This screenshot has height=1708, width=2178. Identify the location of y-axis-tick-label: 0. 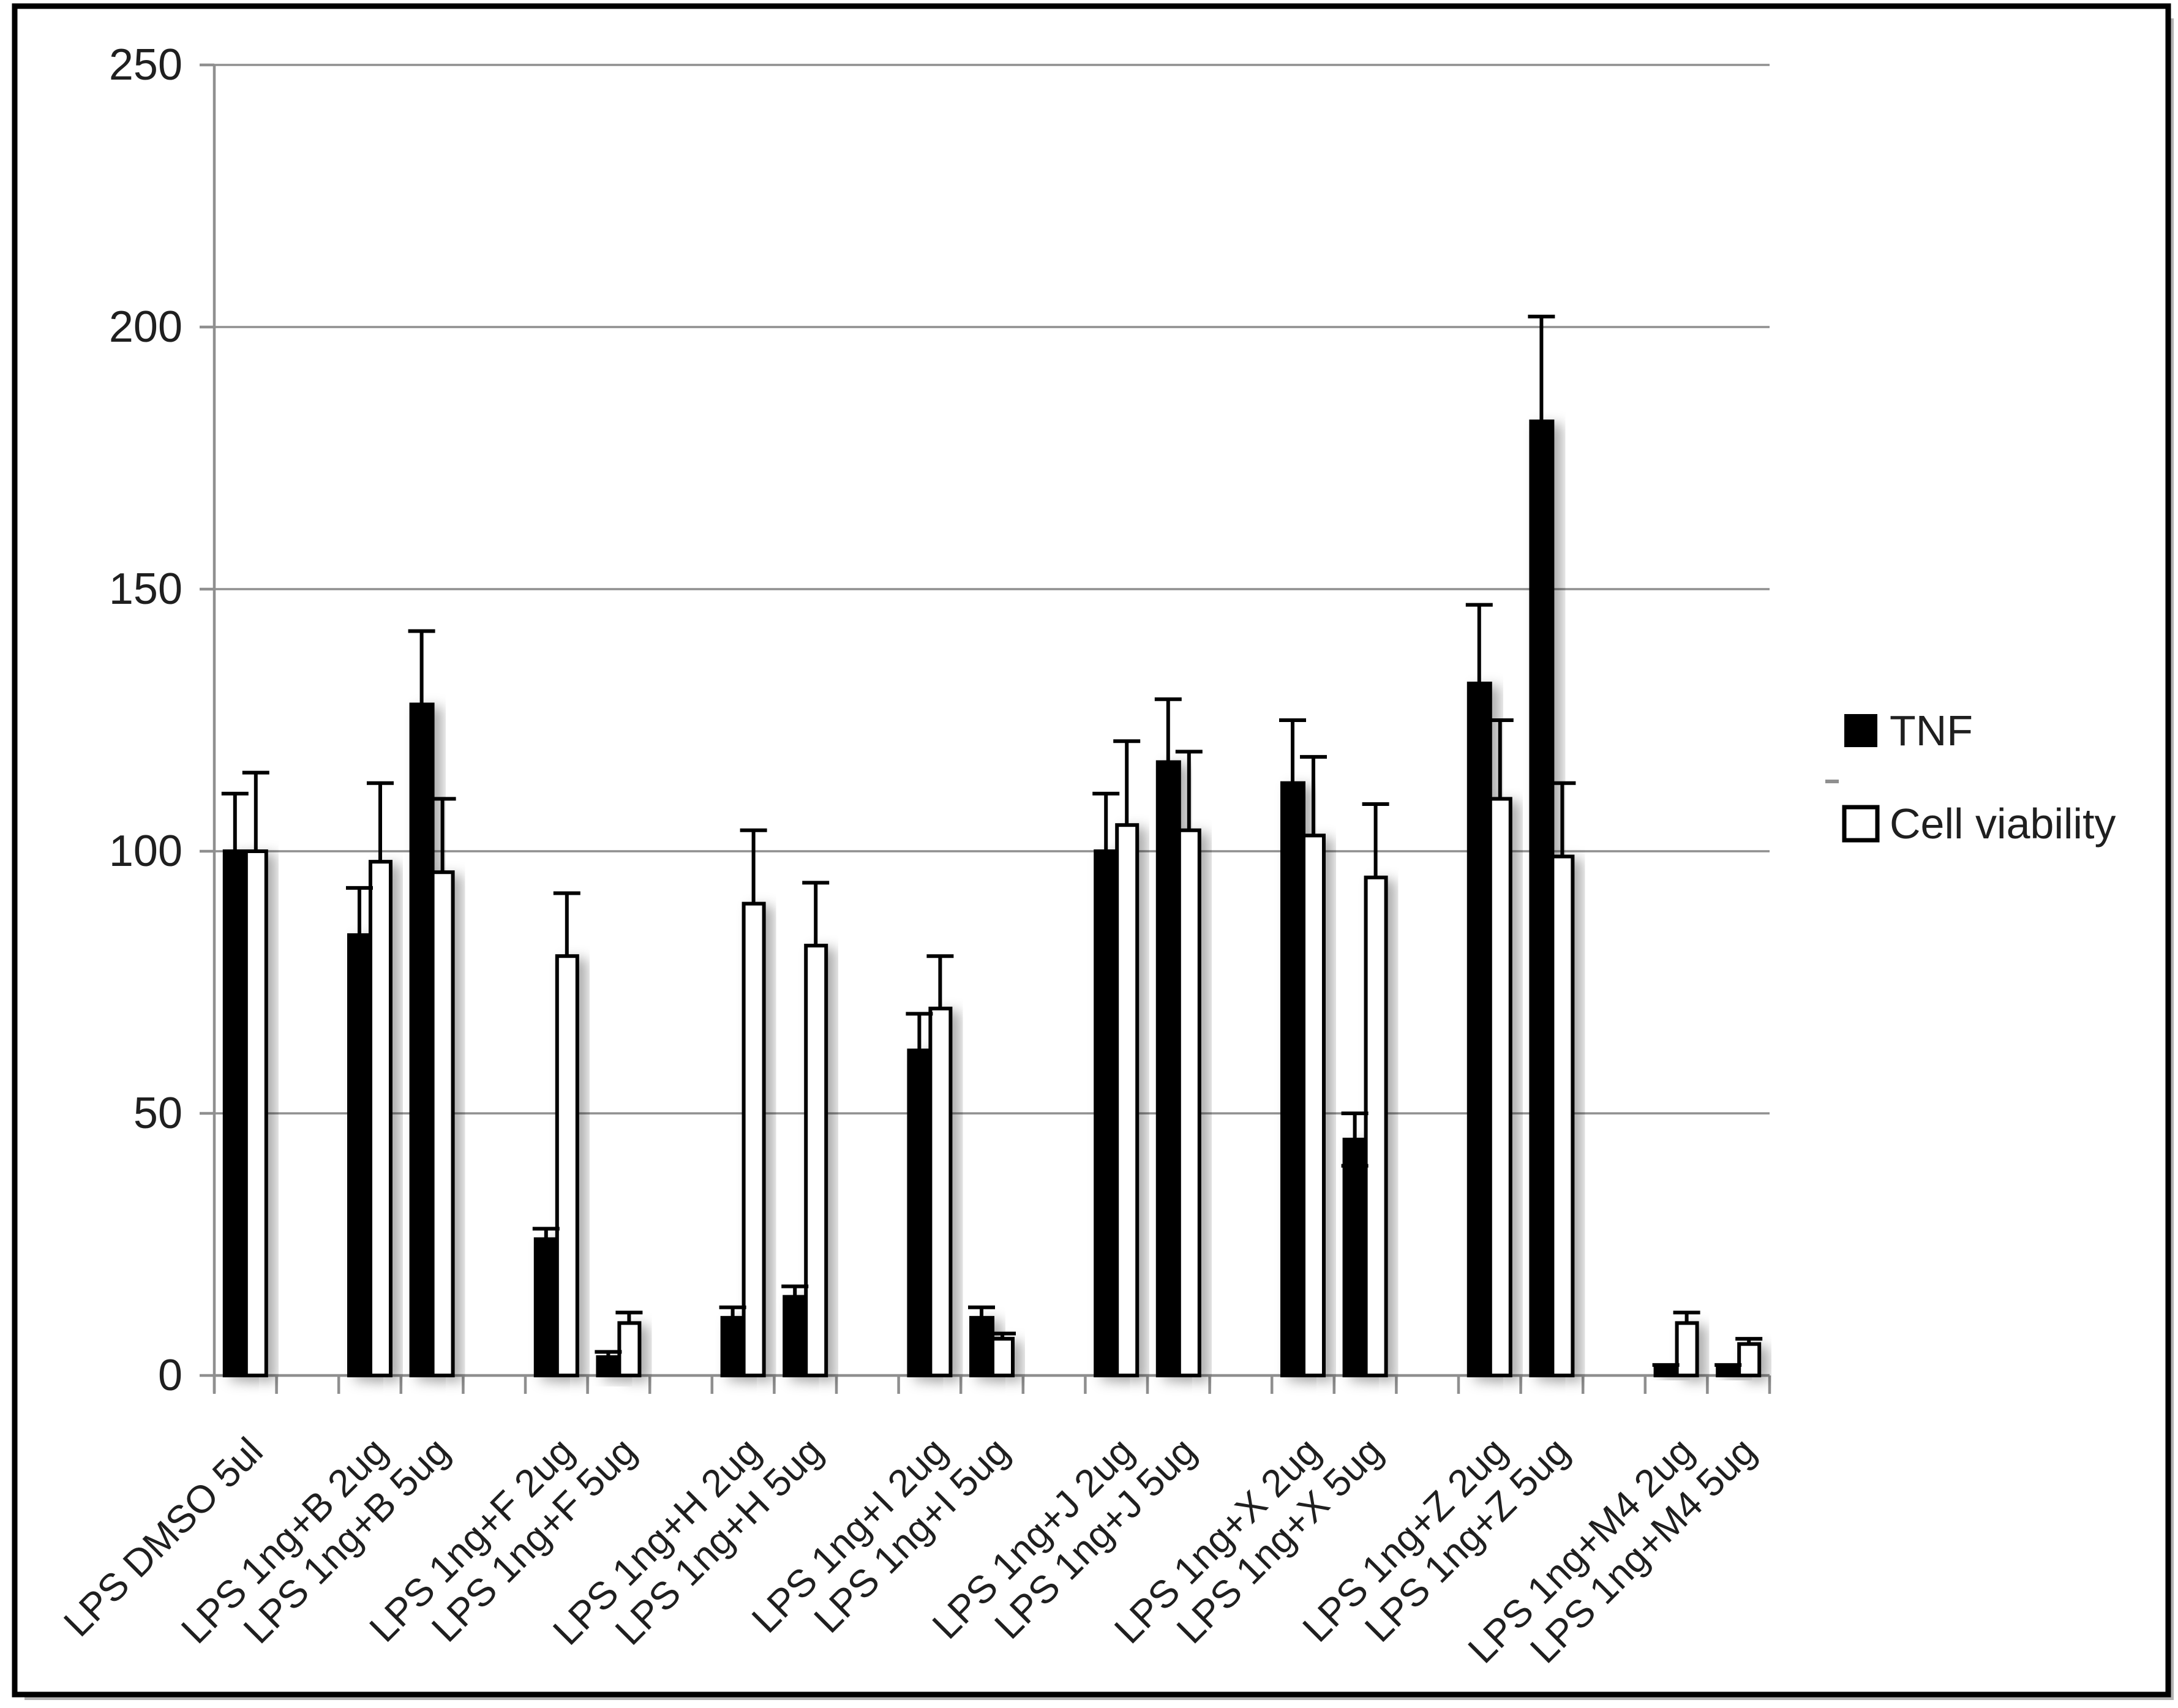
(170, 1376).